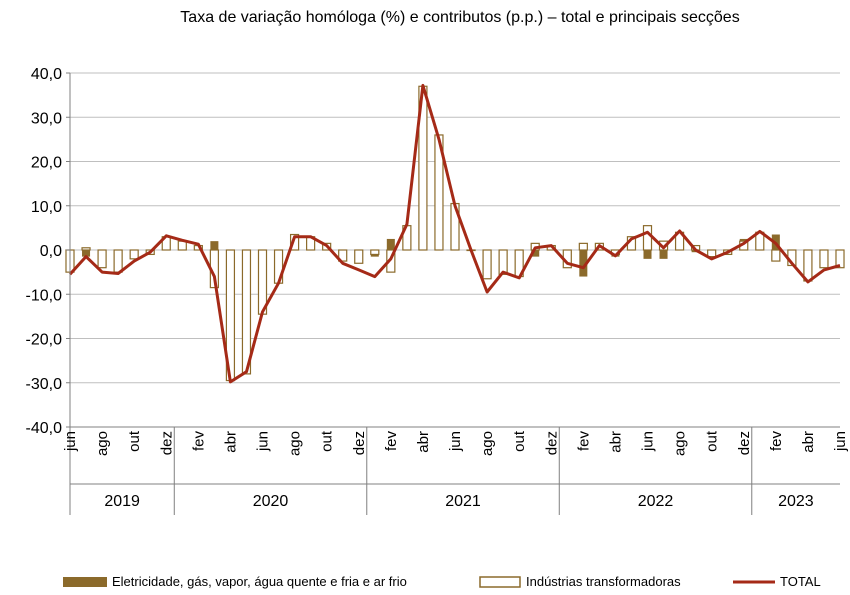  What do you see at coordinates (656, 501) in the screenshot?
I see `year-label: 2022` at bounding box center [656, 501].